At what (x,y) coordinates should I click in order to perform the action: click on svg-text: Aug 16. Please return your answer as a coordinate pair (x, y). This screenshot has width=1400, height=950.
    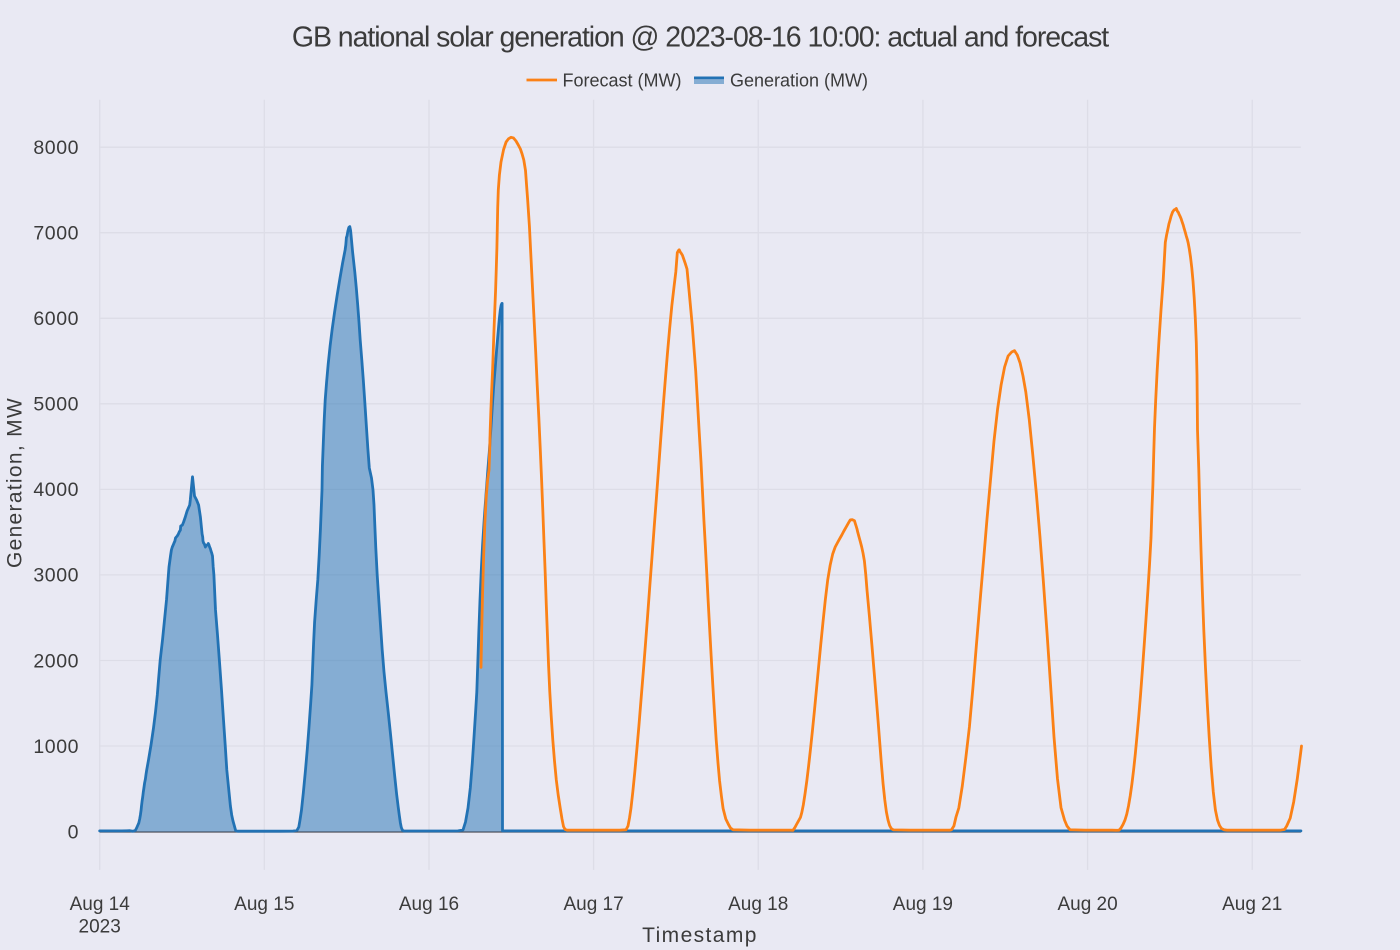
    Looking at the image, I should click on (429, 904).